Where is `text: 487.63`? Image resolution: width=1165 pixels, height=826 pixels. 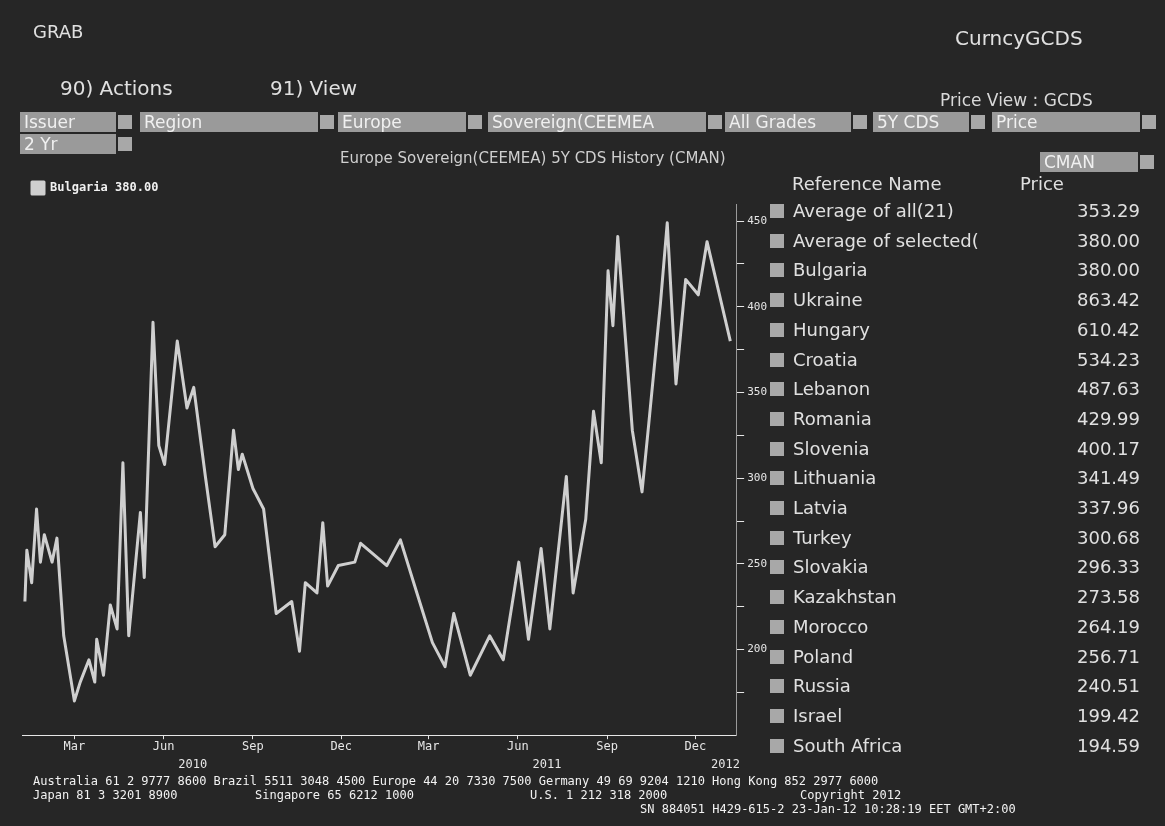 text: 487.63 is located at coordinates (1108, 389).